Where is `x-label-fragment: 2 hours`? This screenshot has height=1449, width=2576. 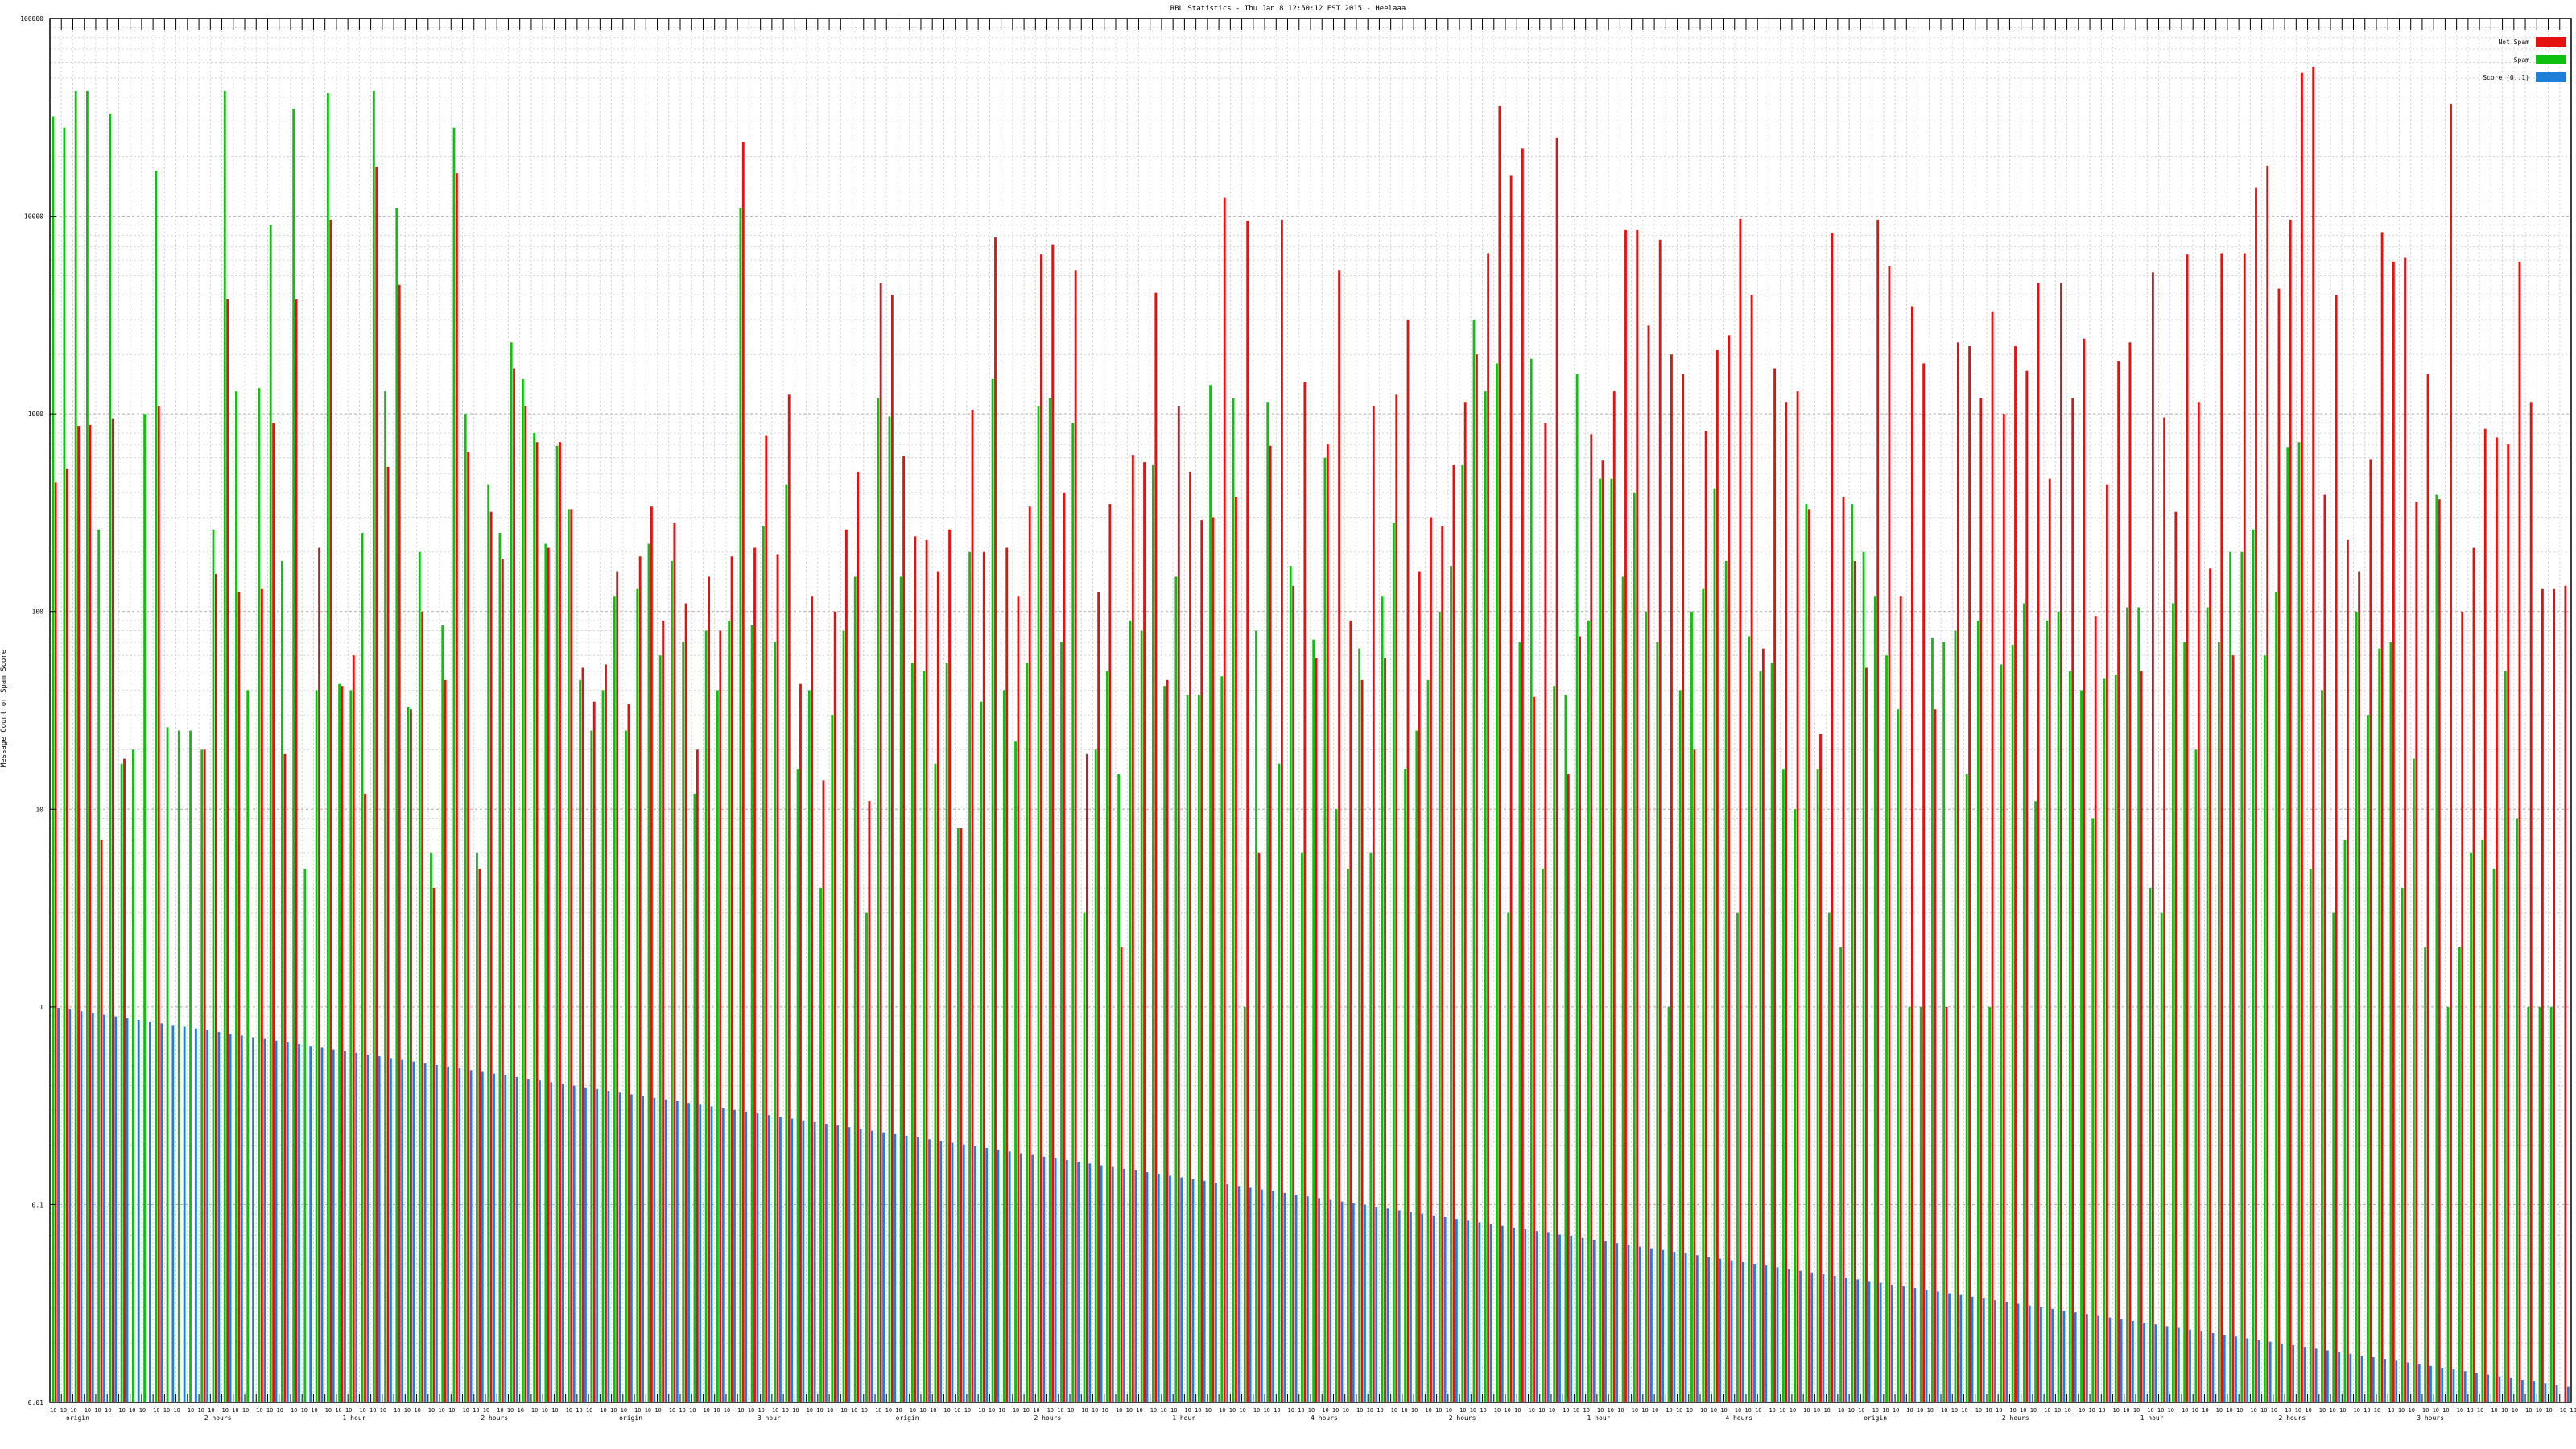 x-label-fragment: 2 hours is located at coordinates (1047, 1418).